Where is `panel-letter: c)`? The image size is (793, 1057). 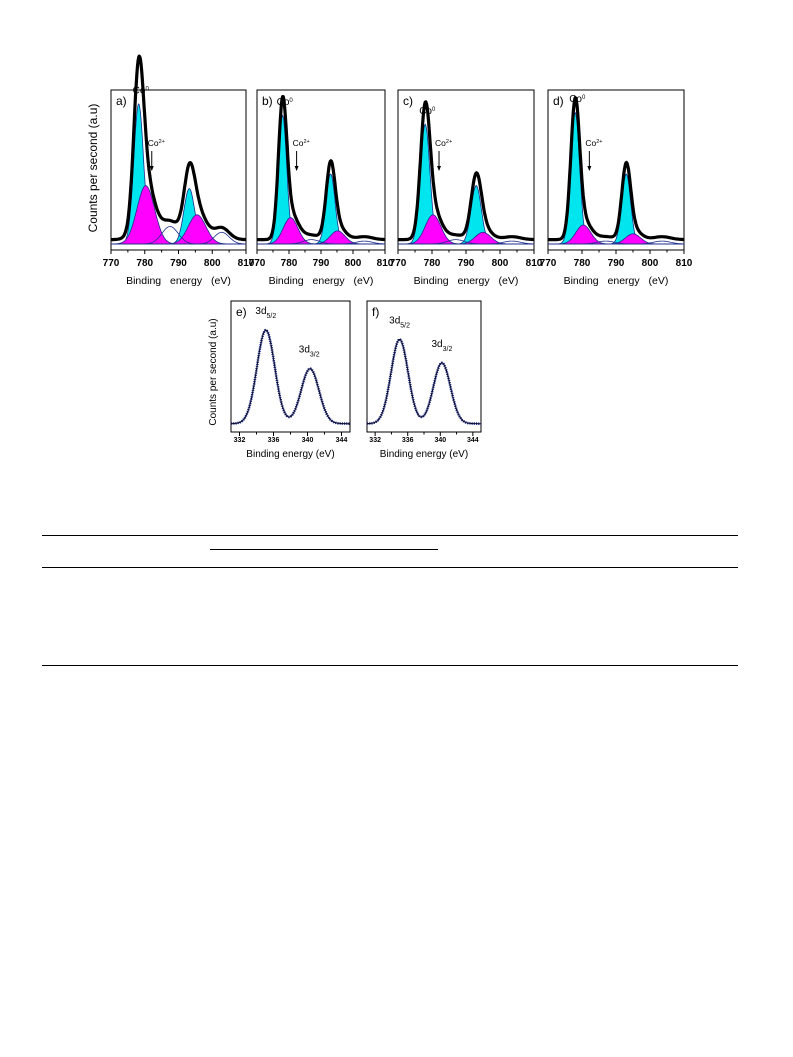 panel-letter: c) is located at coordinates (408, 101).